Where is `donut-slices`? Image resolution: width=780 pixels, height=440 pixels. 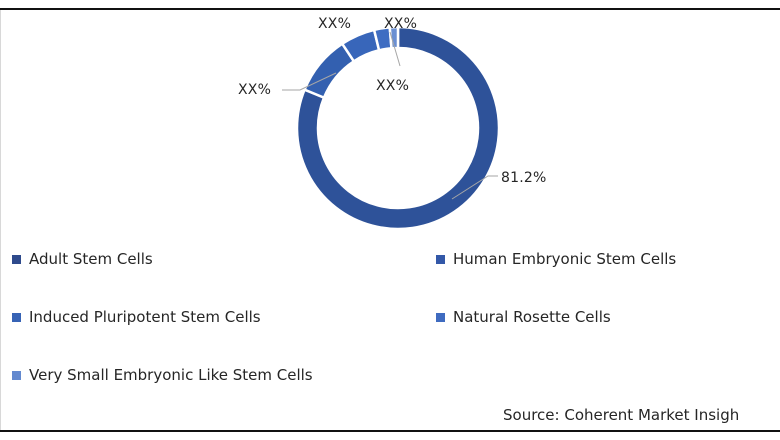 donut-slices is located at coordinates (398, 128).